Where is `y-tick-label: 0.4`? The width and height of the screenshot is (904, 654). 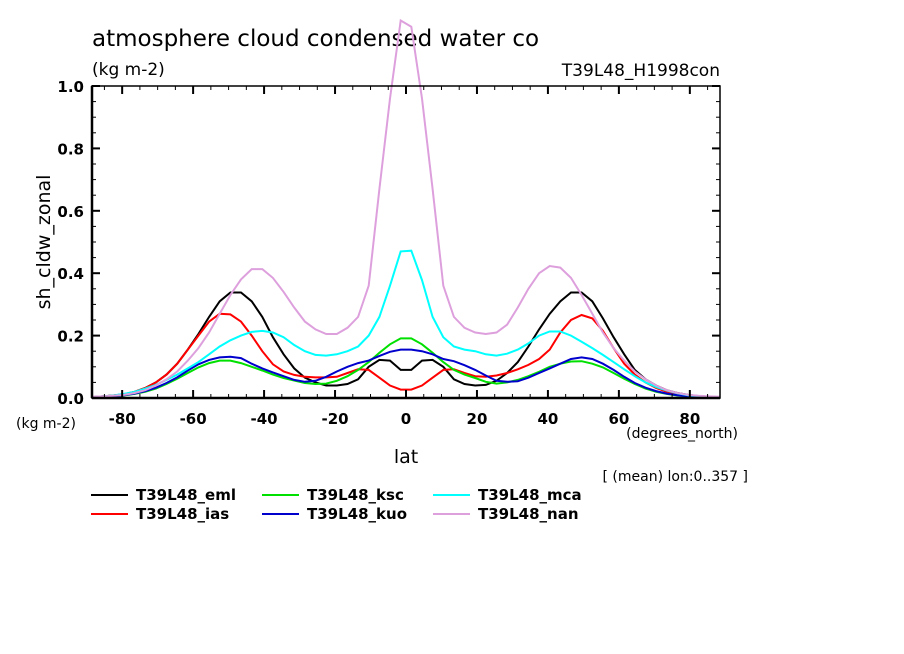 y-tick-label: 0.4 is located at coordinates (70, 274).